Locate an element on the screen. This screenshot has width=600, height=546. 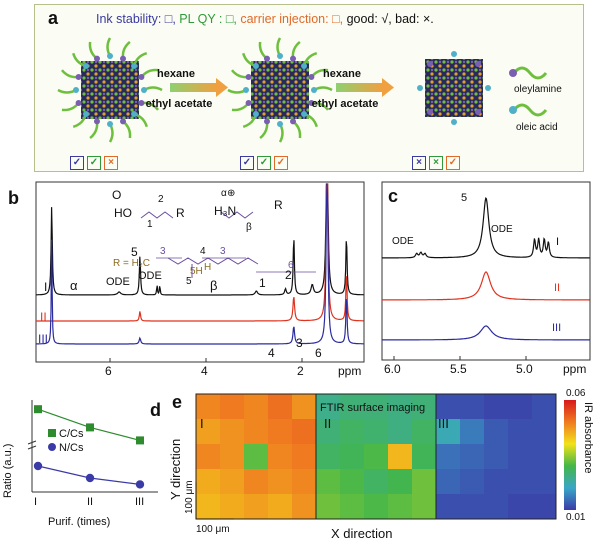
amine-h3n: H₃N is located at coordinates (225, 211).